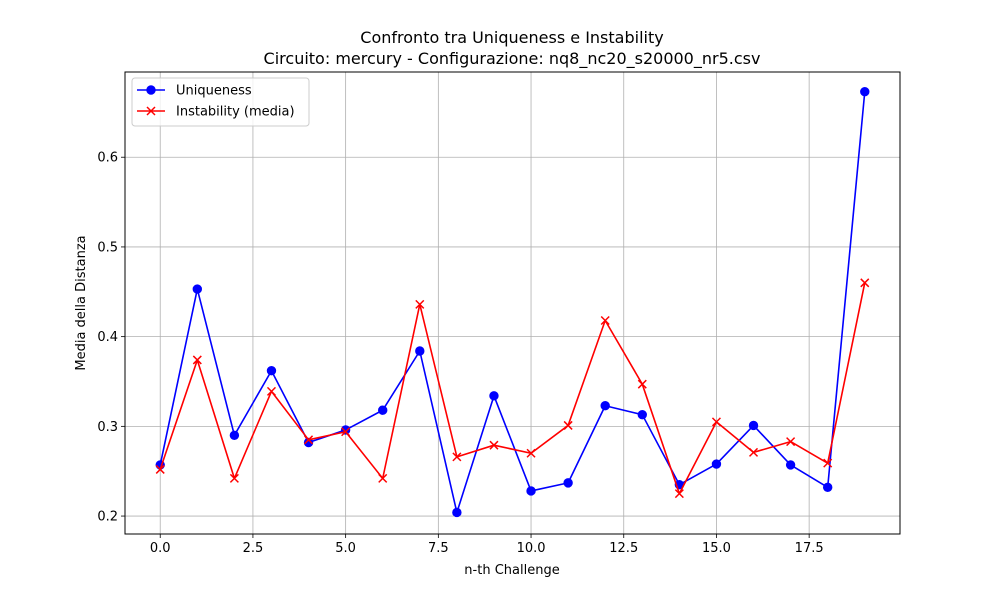 This screenshot has height=604, width=1000. I want to click on legend-marker-instability-media, so click(151, 111).